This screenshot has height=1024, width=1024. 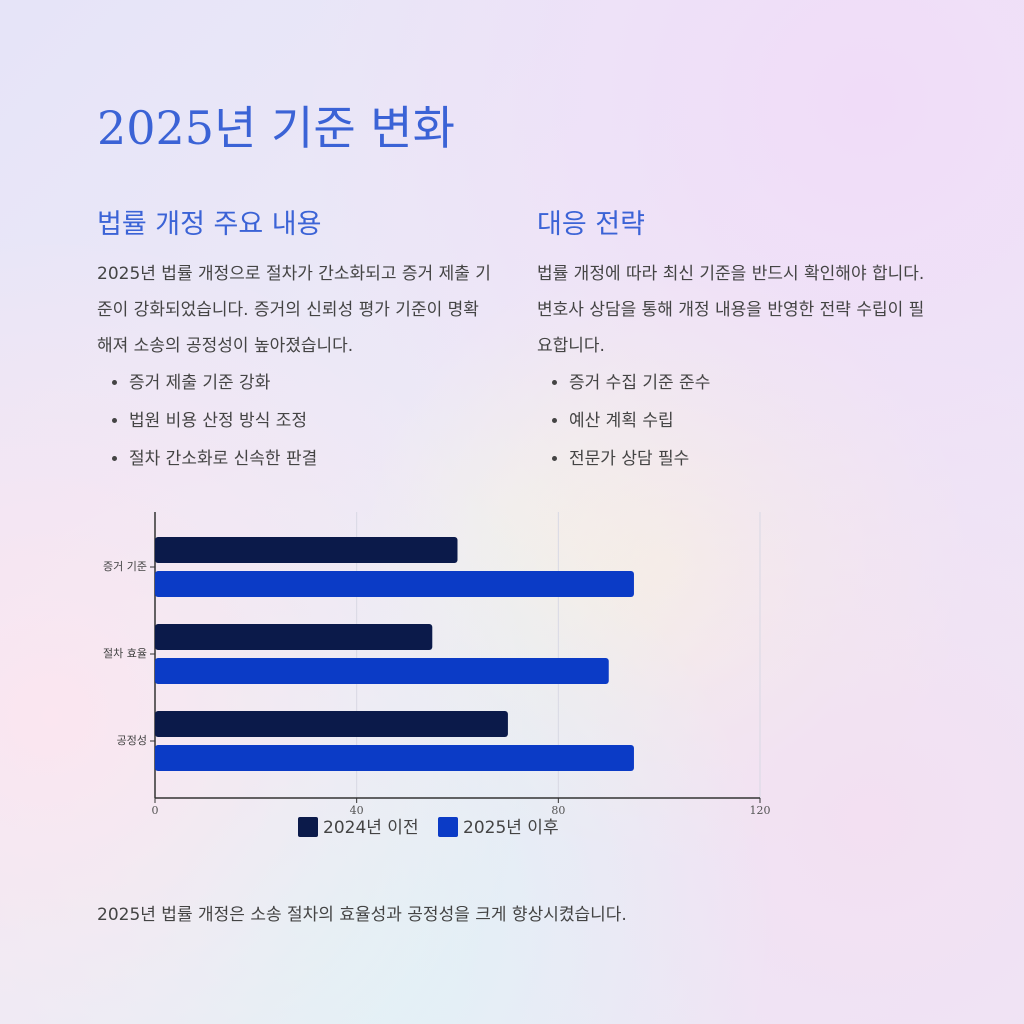 What do you see at coordinates (558, 810) in the screenshot?
I see `x-tick-label: 80` at bounding box center [558, 810].